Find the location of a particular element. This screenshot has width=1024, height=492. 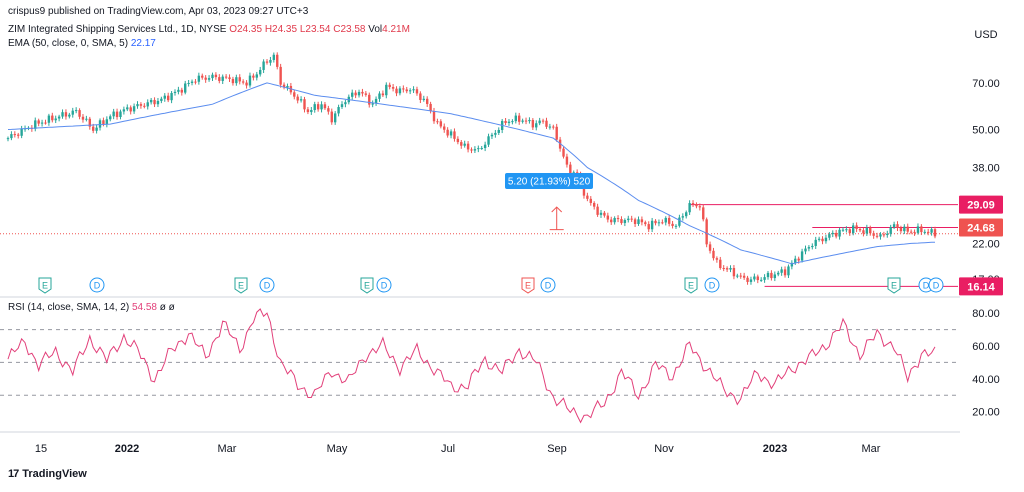

x-tick-label: 2023 is located at coordinates (775, 449).